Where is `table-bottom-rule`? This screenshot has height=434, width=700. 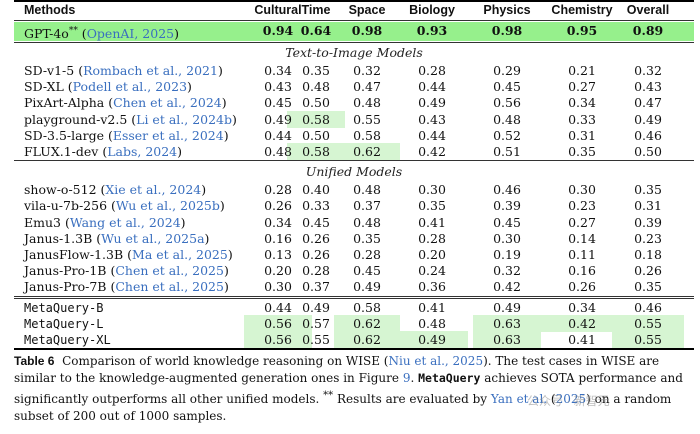
table-bottom-rule is located at coordinates (354, 349).